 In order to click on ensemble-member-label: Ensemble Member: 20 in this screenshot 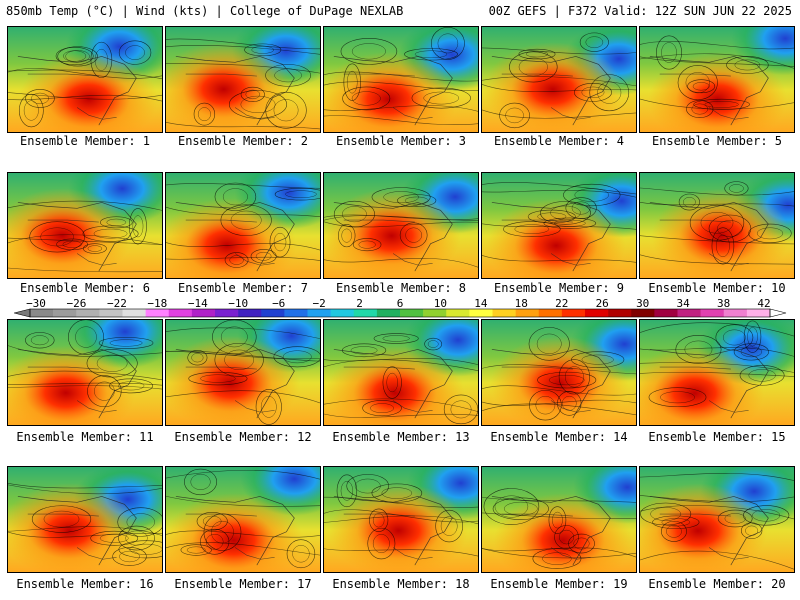, I will do `click(717, 584)`.